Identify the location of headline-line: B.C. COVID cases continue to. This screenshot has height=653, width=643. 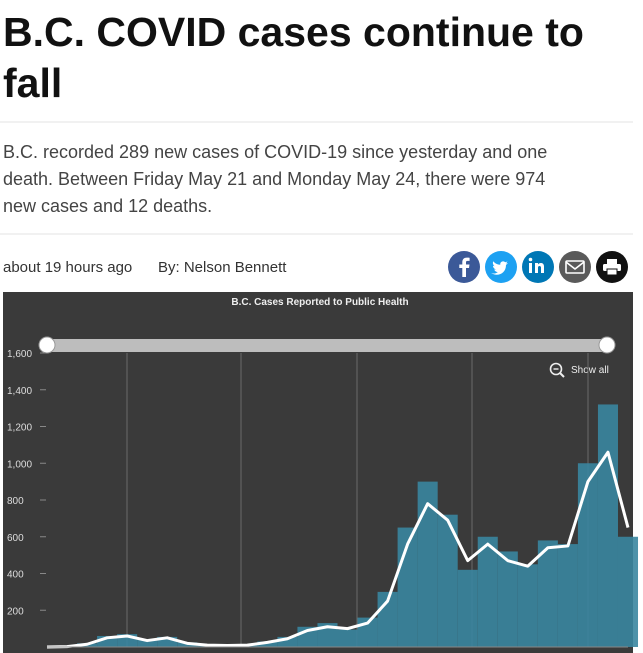
(293, 32).